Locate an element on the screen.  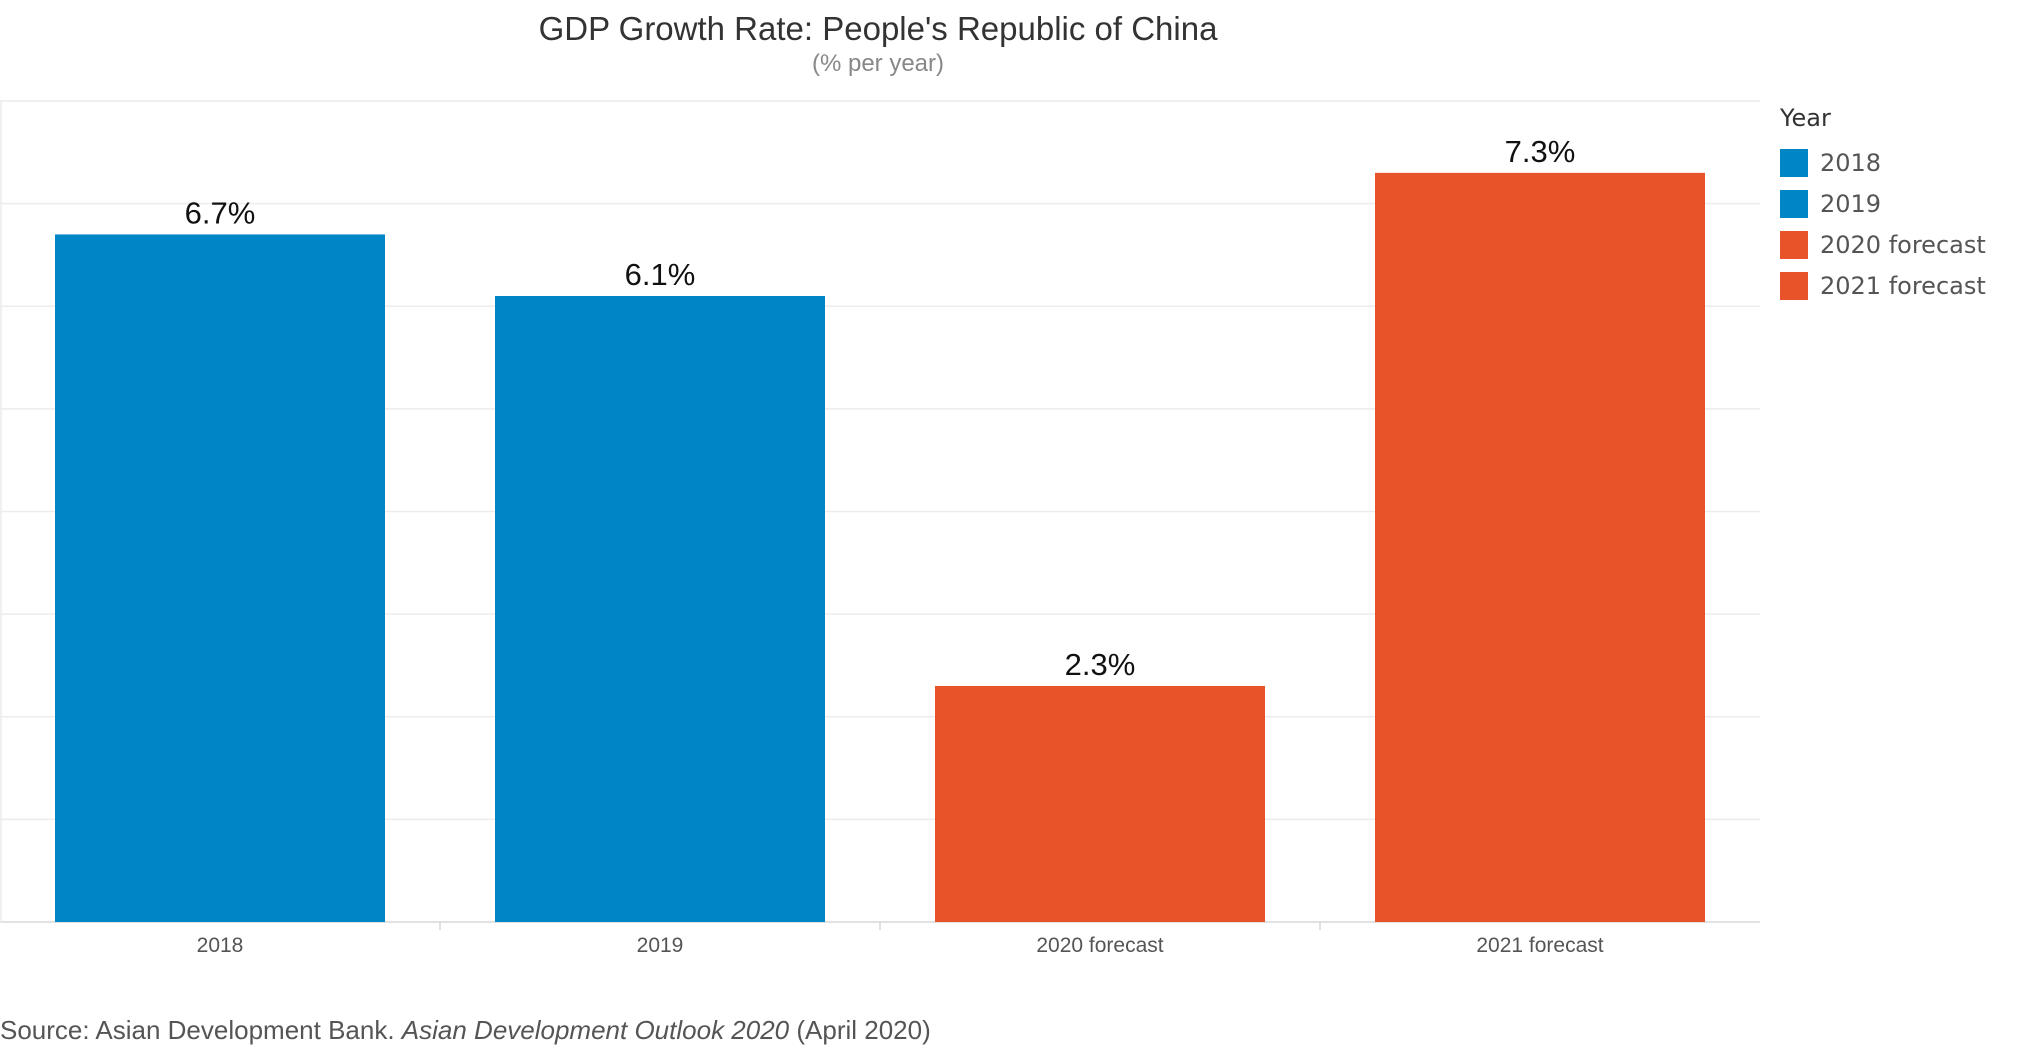
source-publication: Asian Development Outlook 2020 is located at coordinates (595, 1030).